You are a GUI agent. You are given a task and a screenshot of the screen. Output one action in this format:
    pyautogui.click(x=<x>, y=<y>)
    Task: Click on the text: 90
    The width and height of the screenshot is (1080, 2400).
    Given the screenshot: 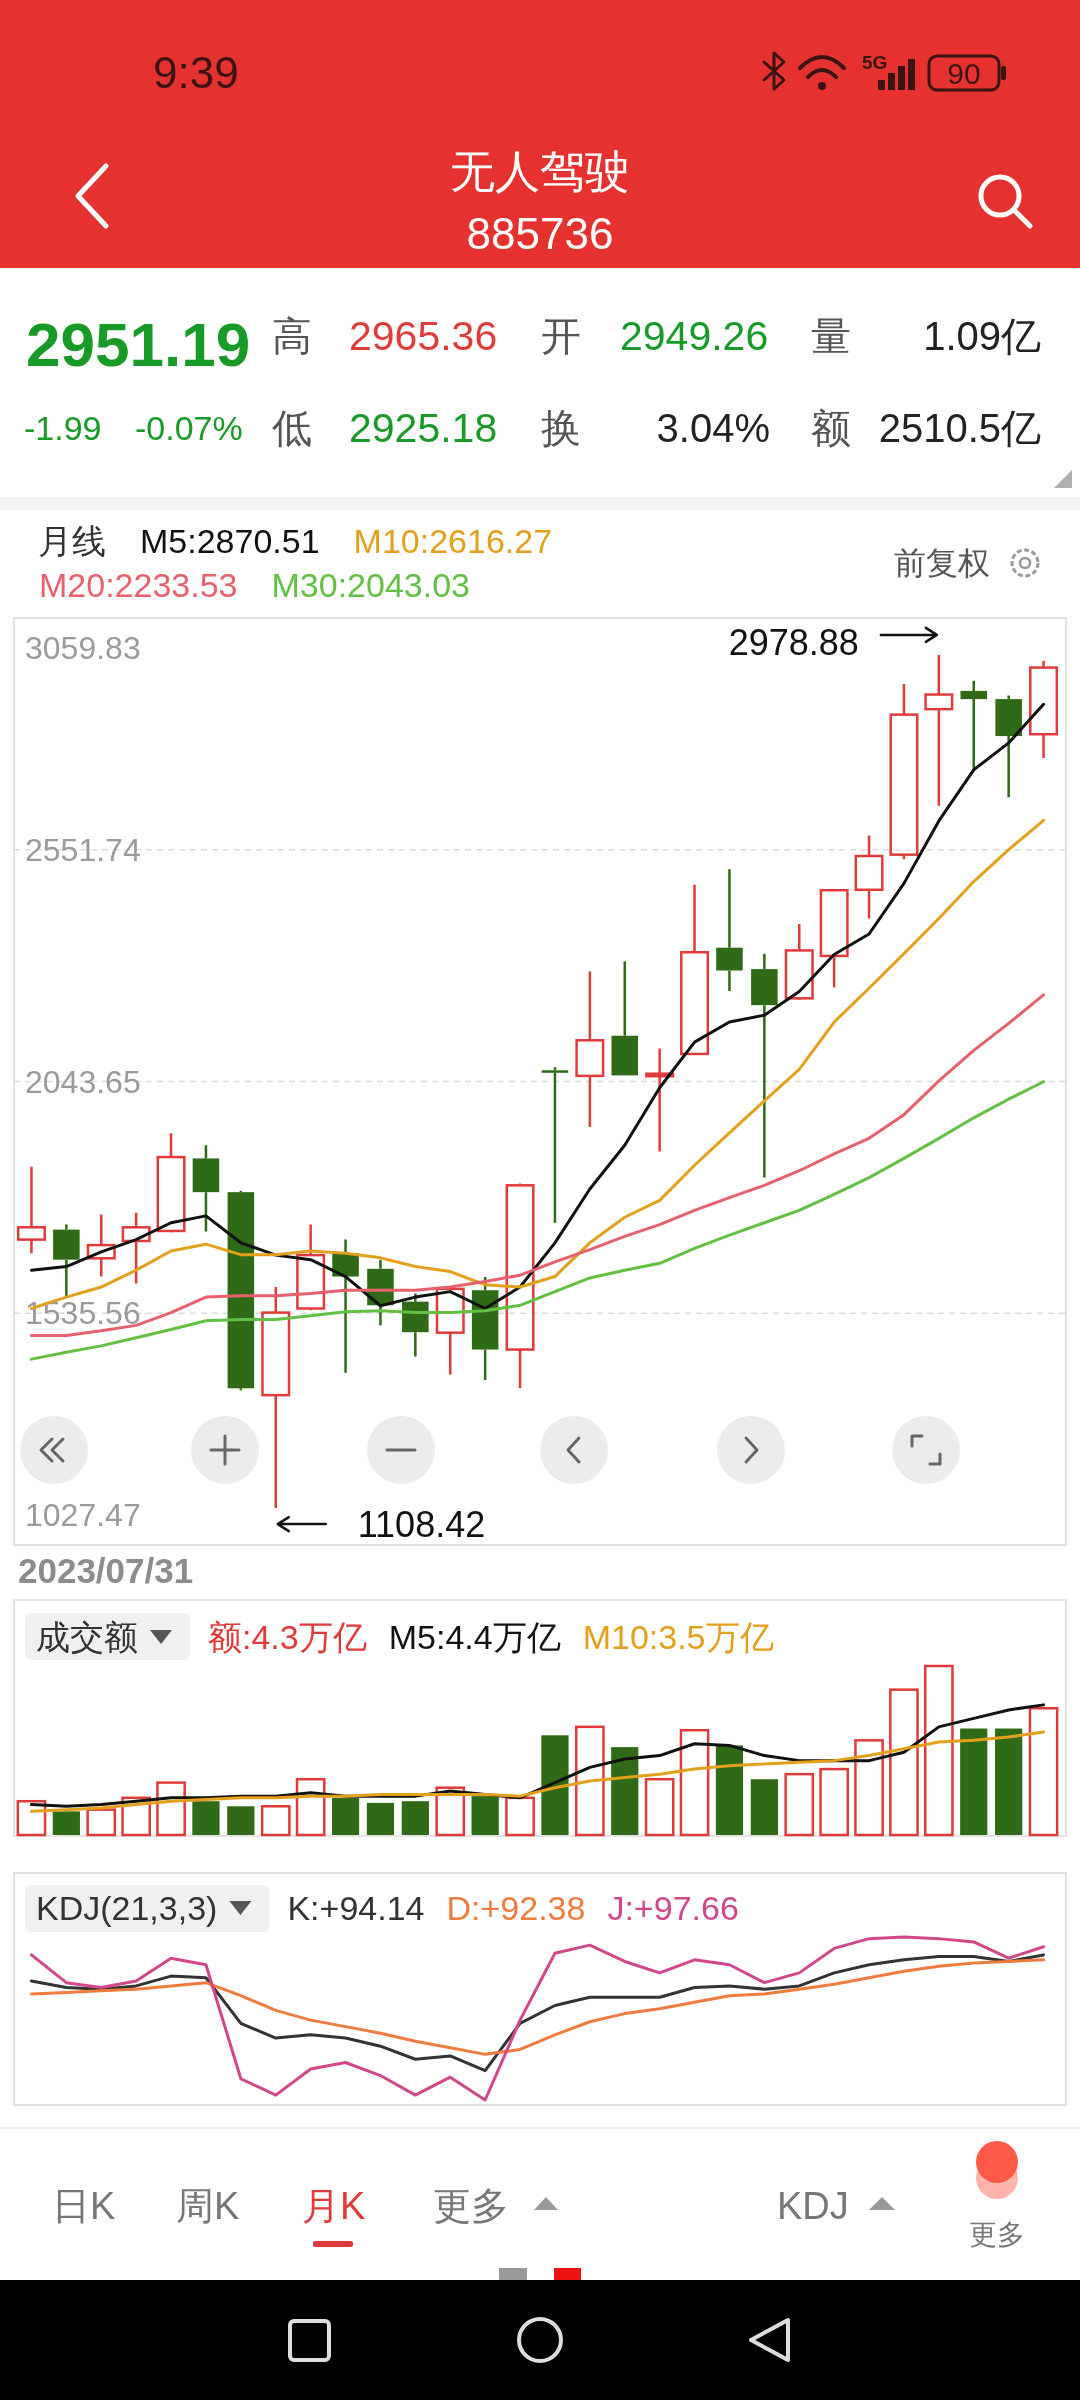 What is the action you would take?
    pyautogui.click(x=964, y=73)
    